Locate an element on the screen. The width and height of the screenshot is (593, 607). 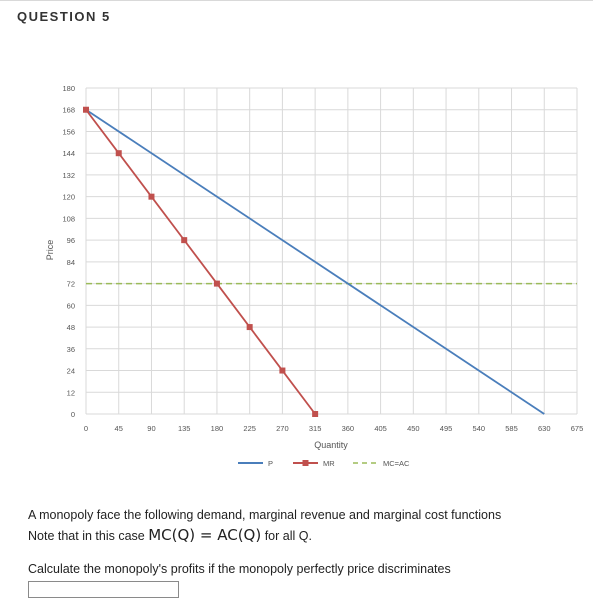
x-tick-label: 360 is located at coordinates (348, 428).